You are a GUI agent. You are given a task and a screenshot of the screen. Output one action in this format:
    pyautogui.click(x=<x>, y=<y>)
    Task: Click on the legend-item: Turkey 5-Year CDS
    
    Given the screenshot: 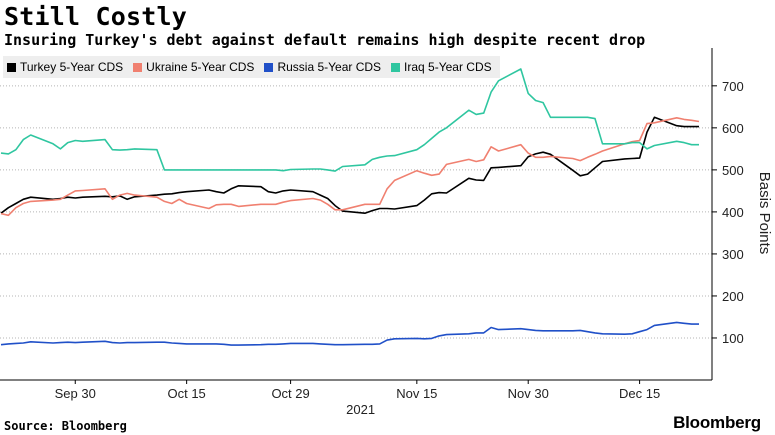 What is the action you would take?
    pyautogui.click(x=65, y=67)
    